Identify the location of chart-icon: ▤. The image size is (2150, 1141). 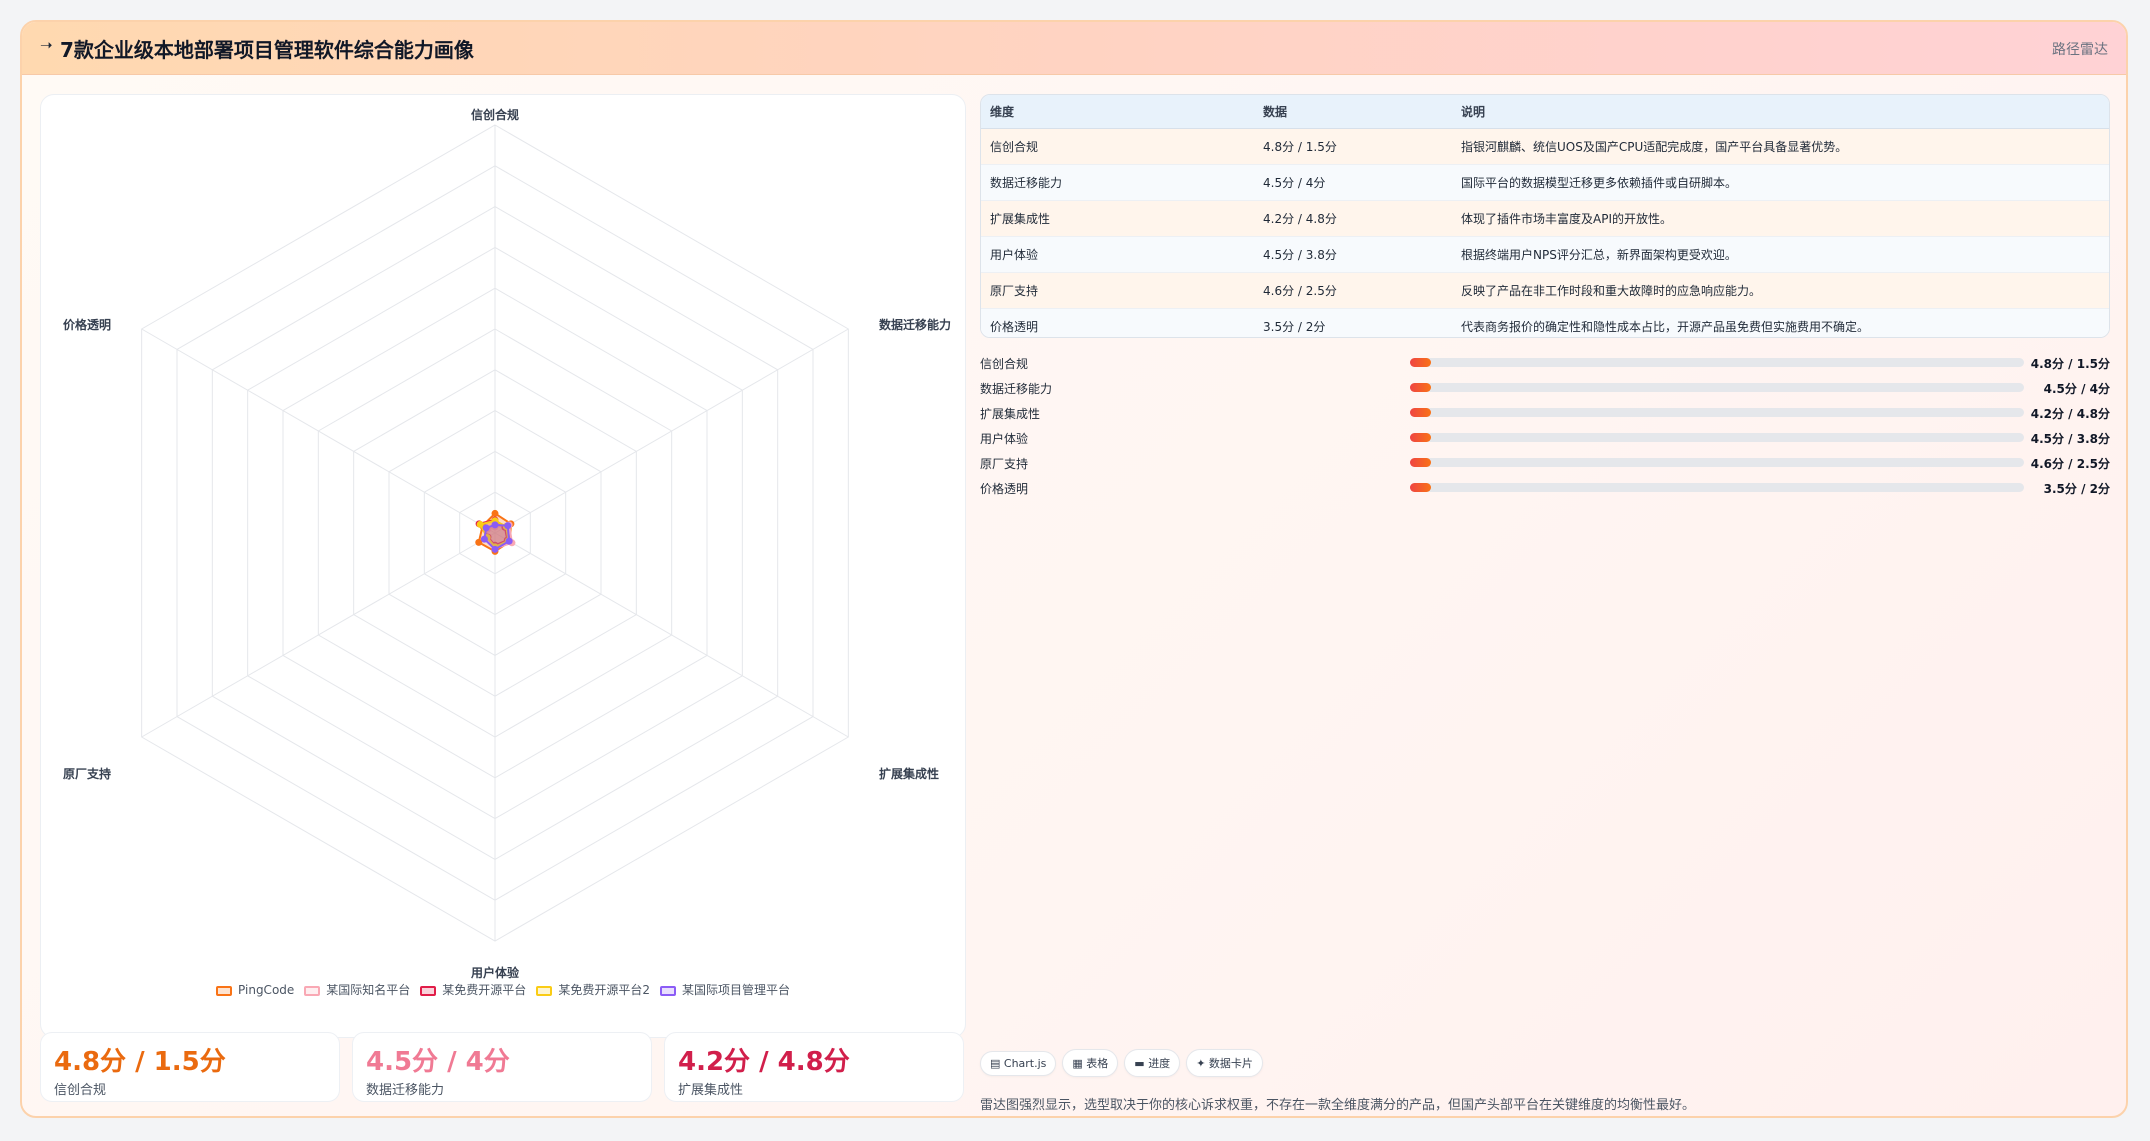
(997, 1063).